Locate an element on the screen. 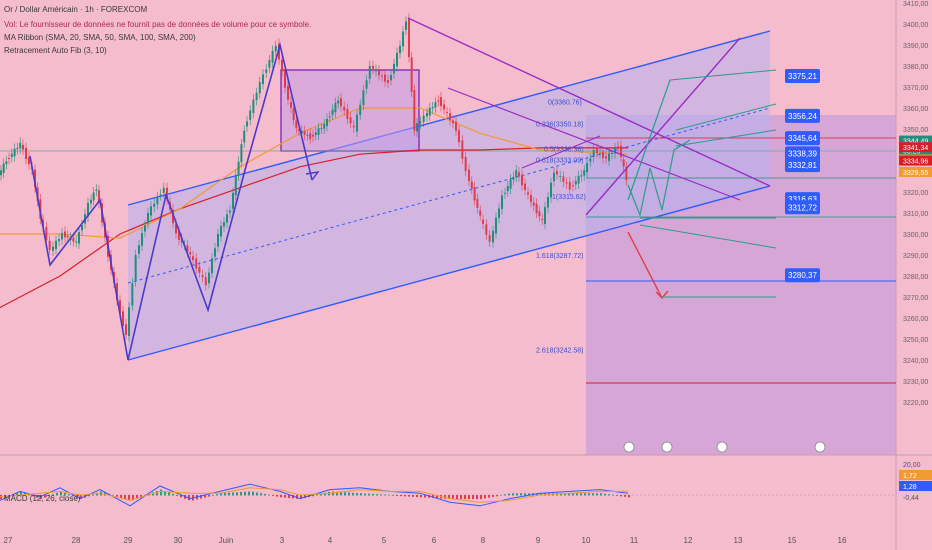 This screenshot has height=550, width=932. fib-level-label: 1.618(3287.72) is located at coordinates (559, 256).